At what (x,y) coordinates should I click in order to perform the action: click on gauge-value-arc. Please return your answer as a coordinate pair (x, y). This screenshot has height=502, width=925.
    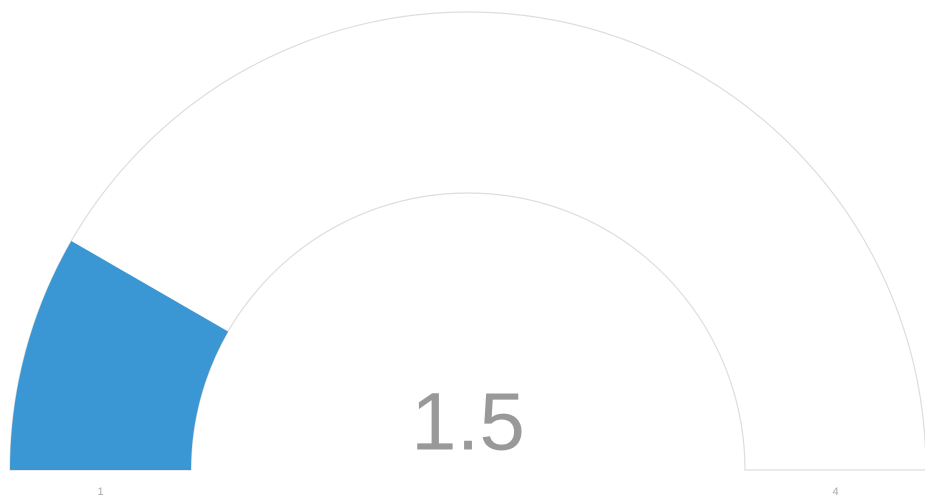
    Looking at the image, I should click on (119, 355).